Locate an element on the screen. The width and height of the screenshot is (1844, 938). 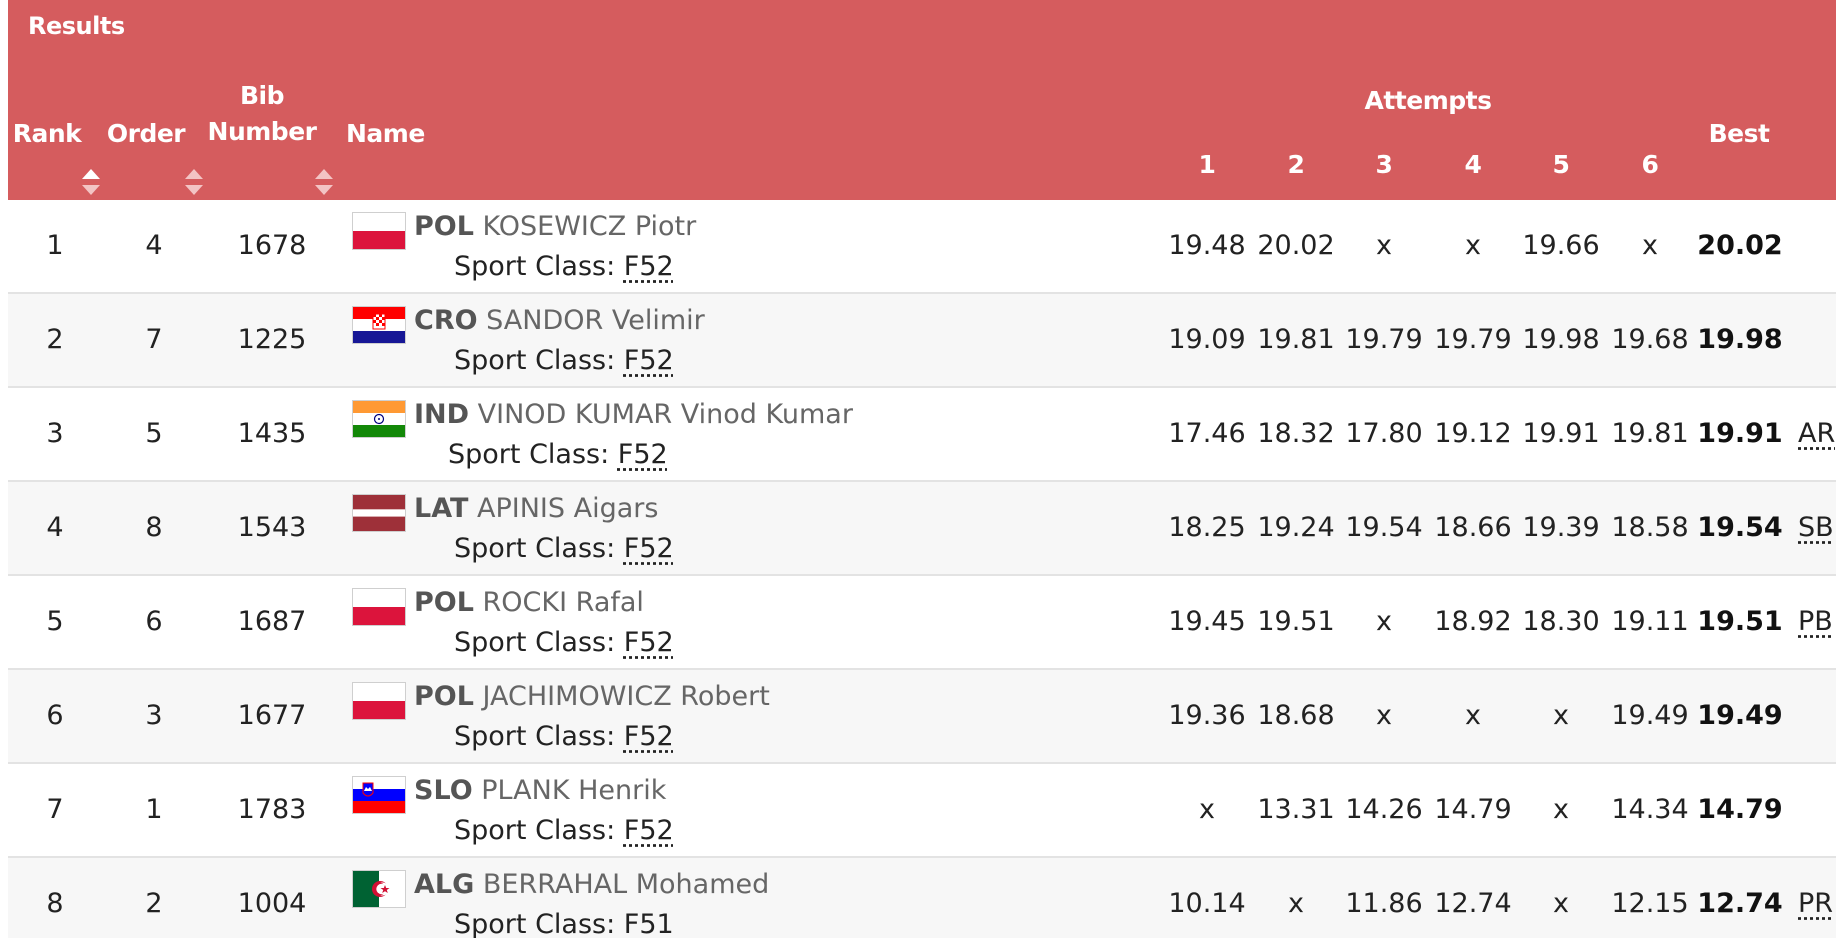
record-badge: PR is located at coordinates (1816, 903).